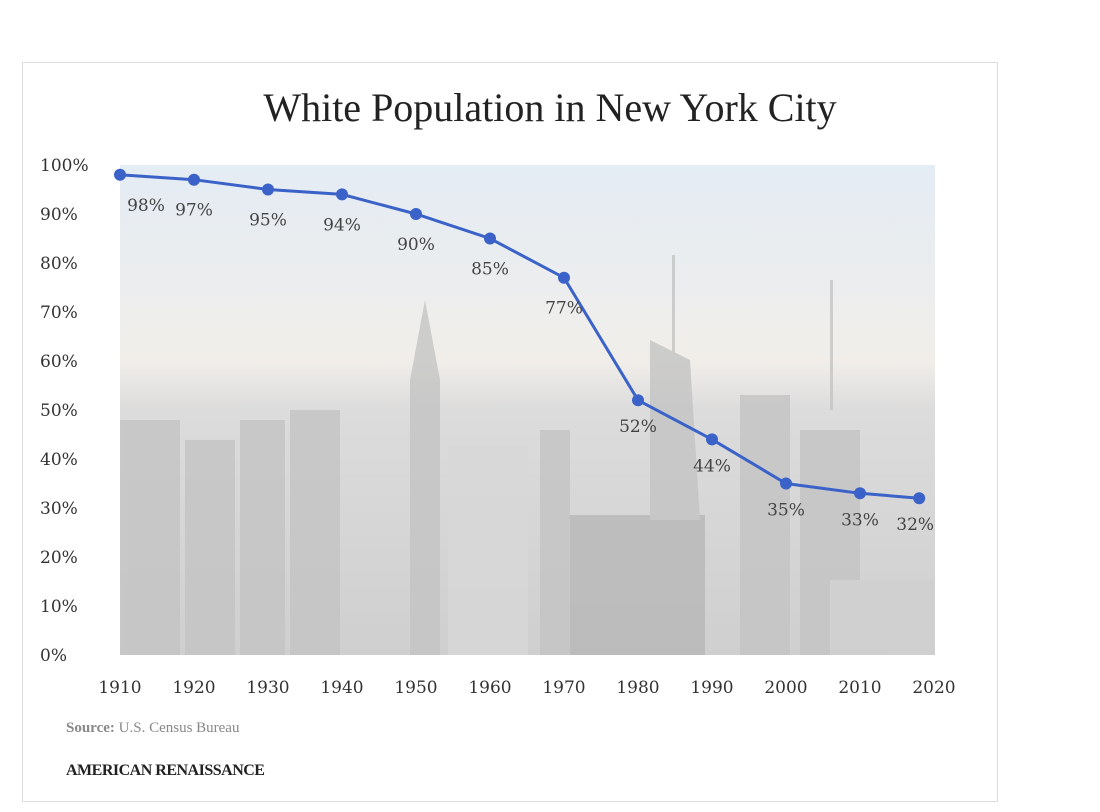  What do you see at coordinates (194, 211) in the screenshot?
I see `data-label: 97%` at bounding box center [194, 211].